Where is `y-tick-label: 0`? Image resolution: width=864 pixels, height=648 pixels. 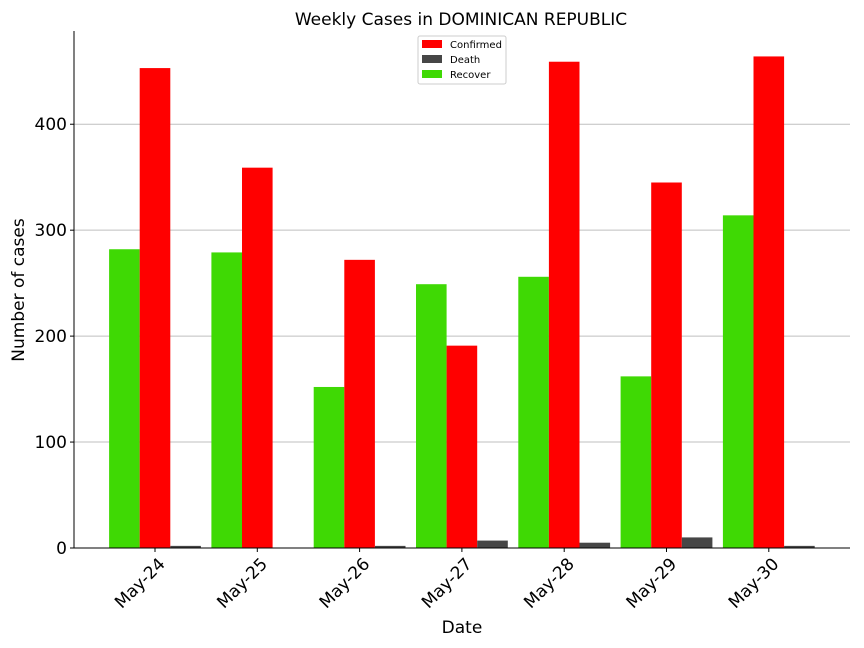
y-tick-label: 0 is located at coordinates (61, 549).